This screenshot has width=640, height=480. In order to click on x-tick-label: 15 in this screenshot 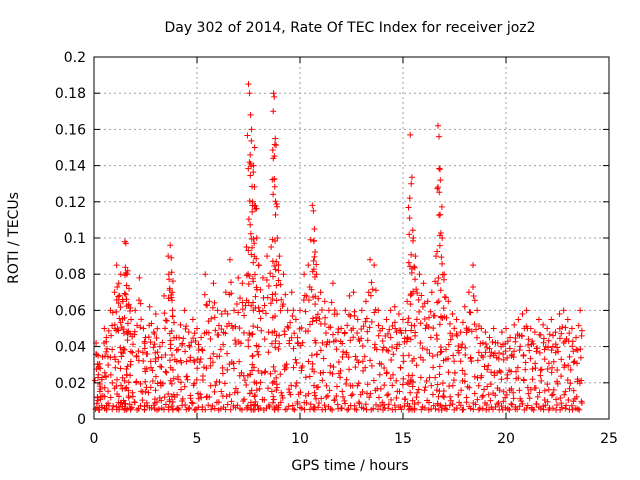, I will do `click(403, 439)`.